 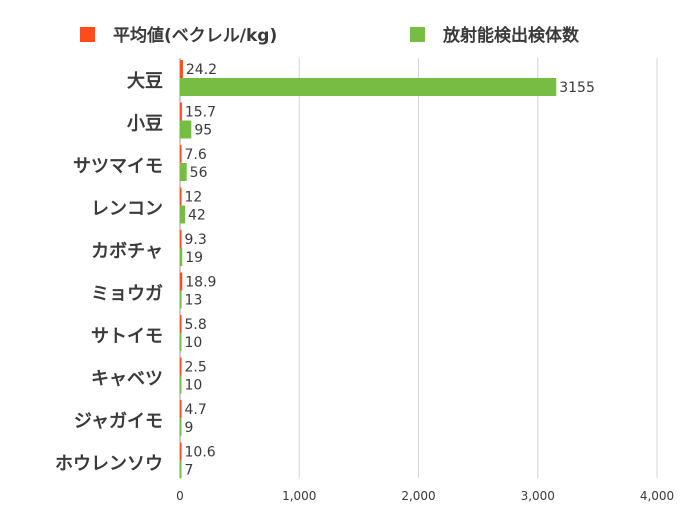 I want to click on data-label-average: 9.3, so click(x=196, y=240).